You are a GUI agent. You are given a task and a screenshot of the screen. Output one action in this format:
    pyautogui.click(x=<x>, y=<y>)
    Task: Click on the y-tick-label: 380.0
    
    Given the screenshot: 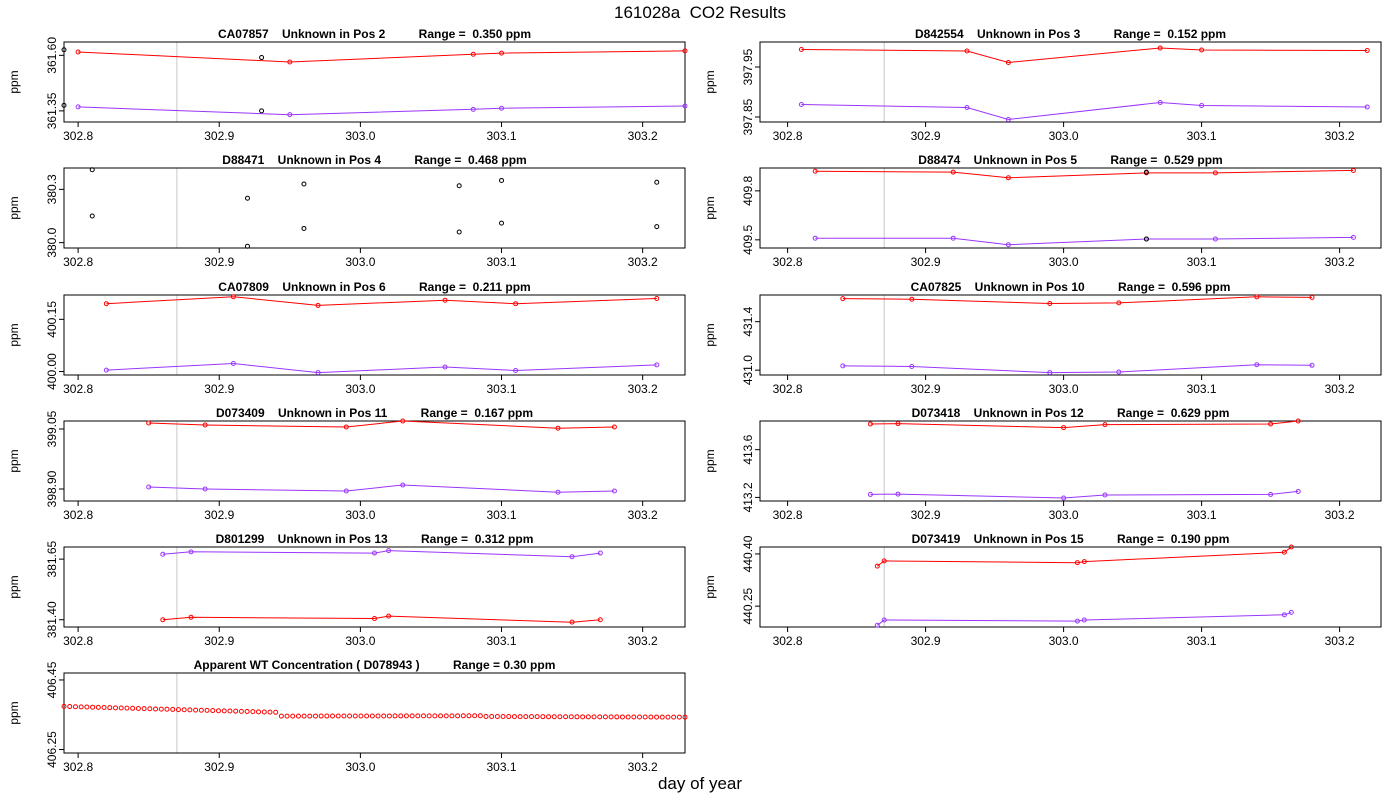 What is the action you would take?
    pyautogui.click(x=52, y=242)
    